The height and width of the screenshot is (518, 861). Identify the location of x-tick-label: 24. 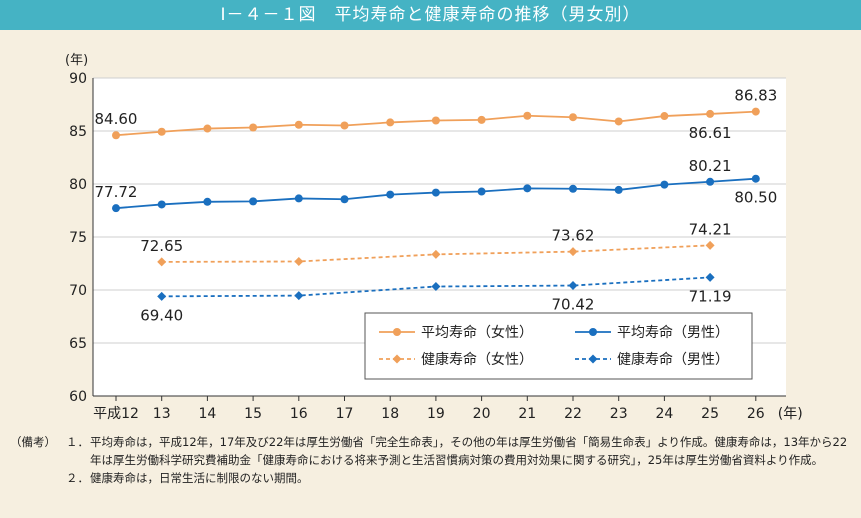
(664, 414).